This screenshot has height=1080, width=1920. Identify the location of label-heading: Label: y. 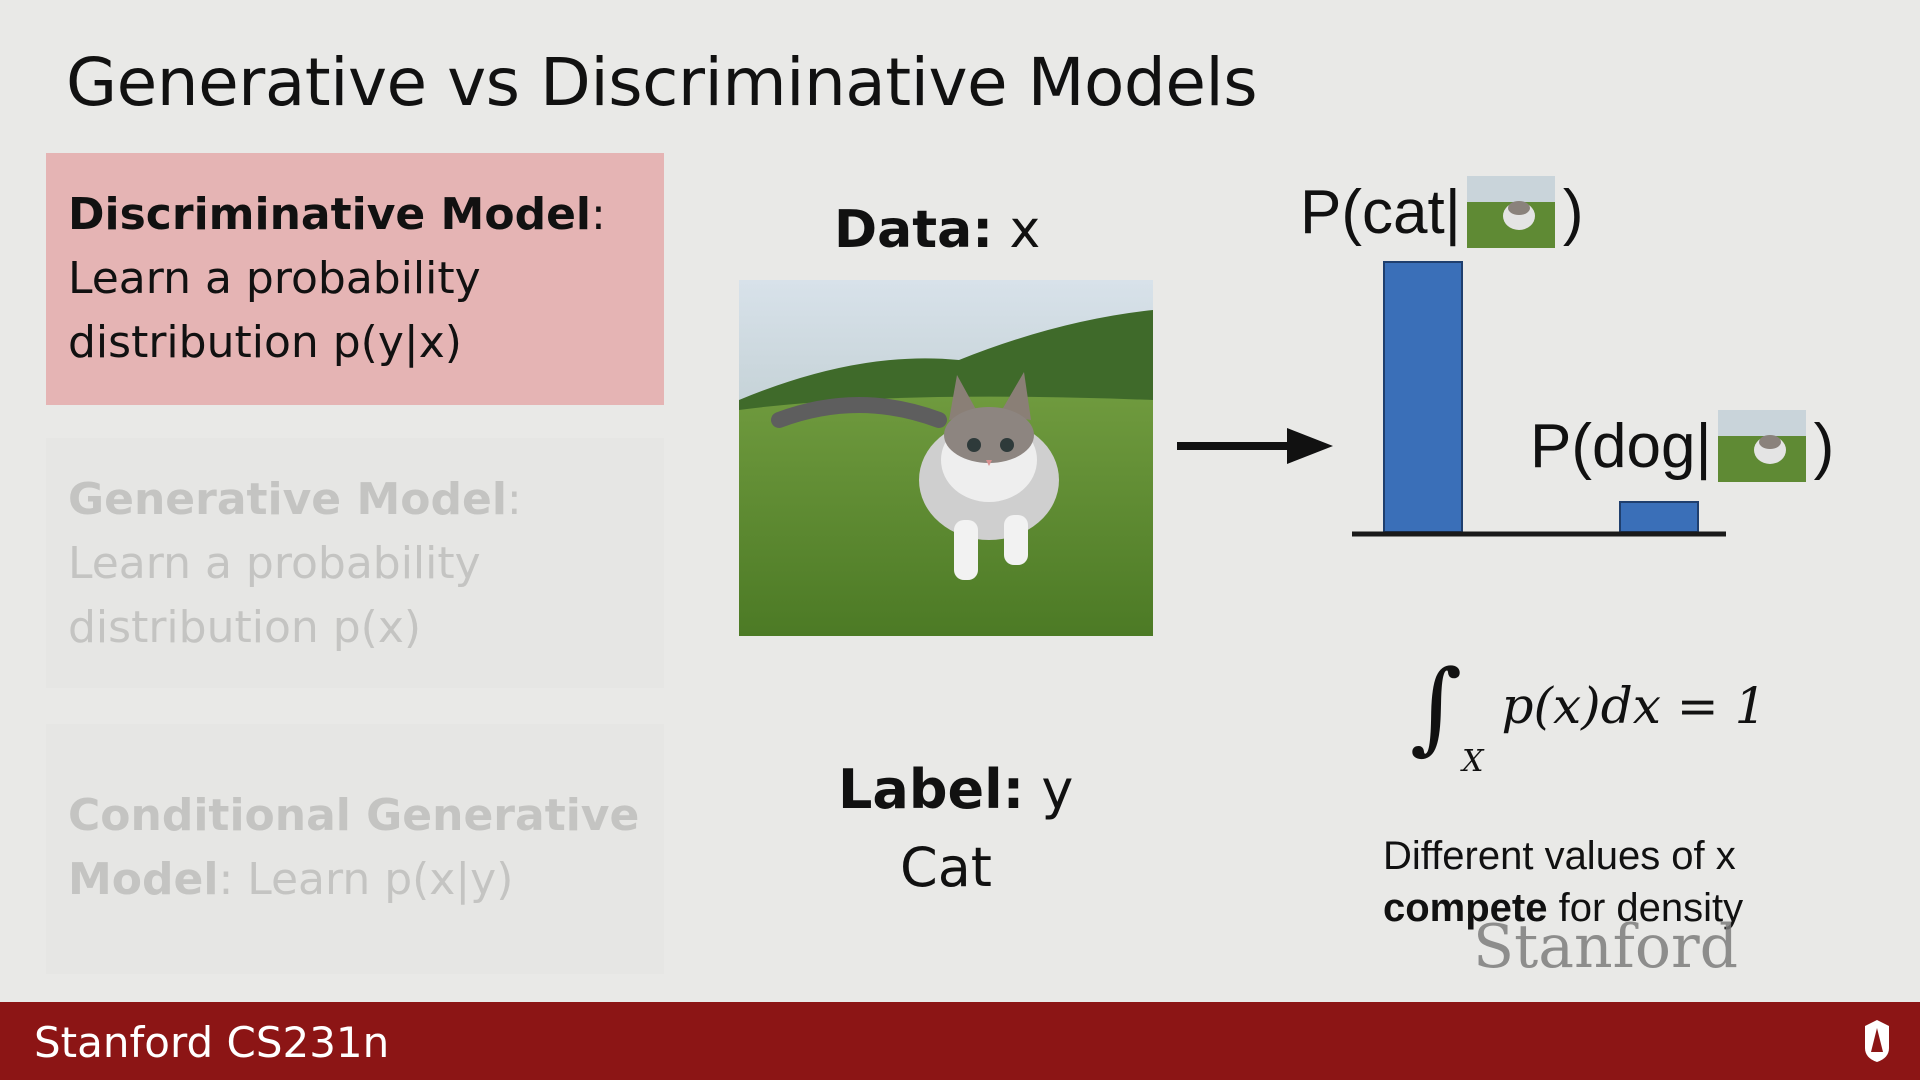
(955, 789).